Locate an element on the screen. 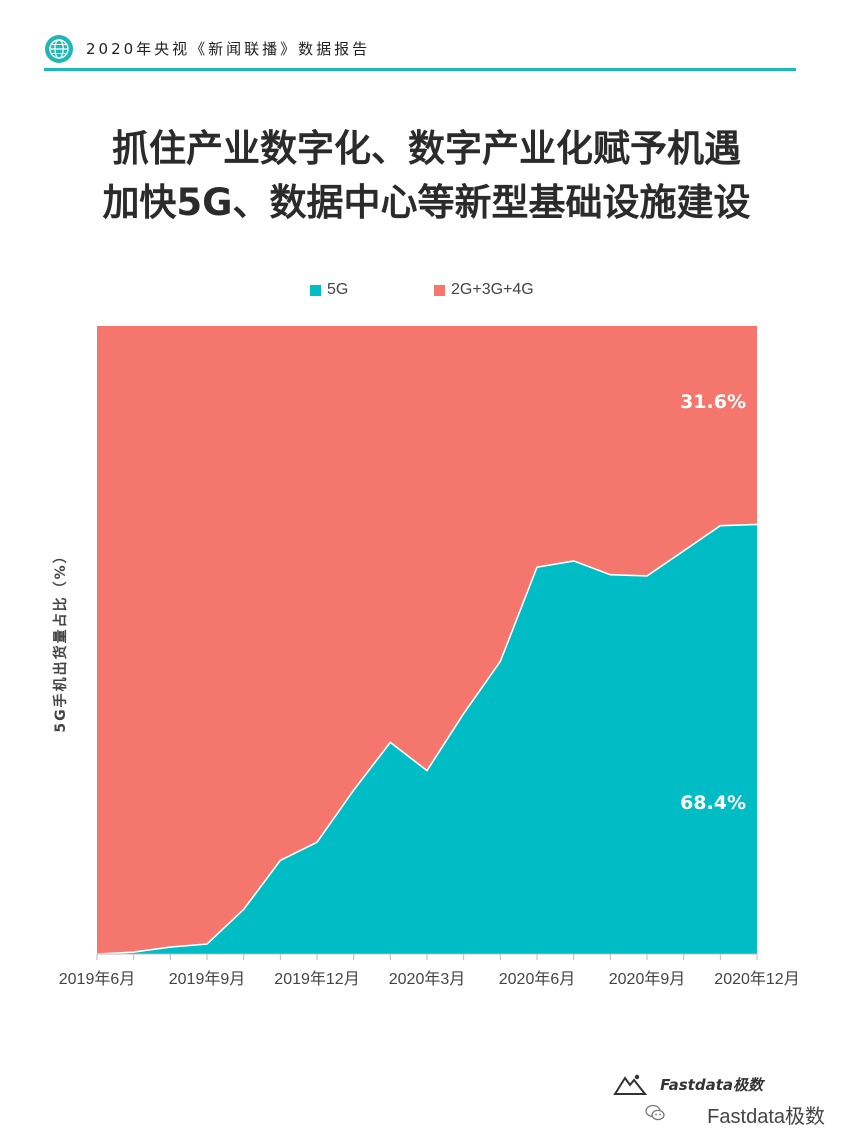 This screenshot has height=1137, width=853. account-name: Fastdata极数 is located at coordinates (766, 1117).